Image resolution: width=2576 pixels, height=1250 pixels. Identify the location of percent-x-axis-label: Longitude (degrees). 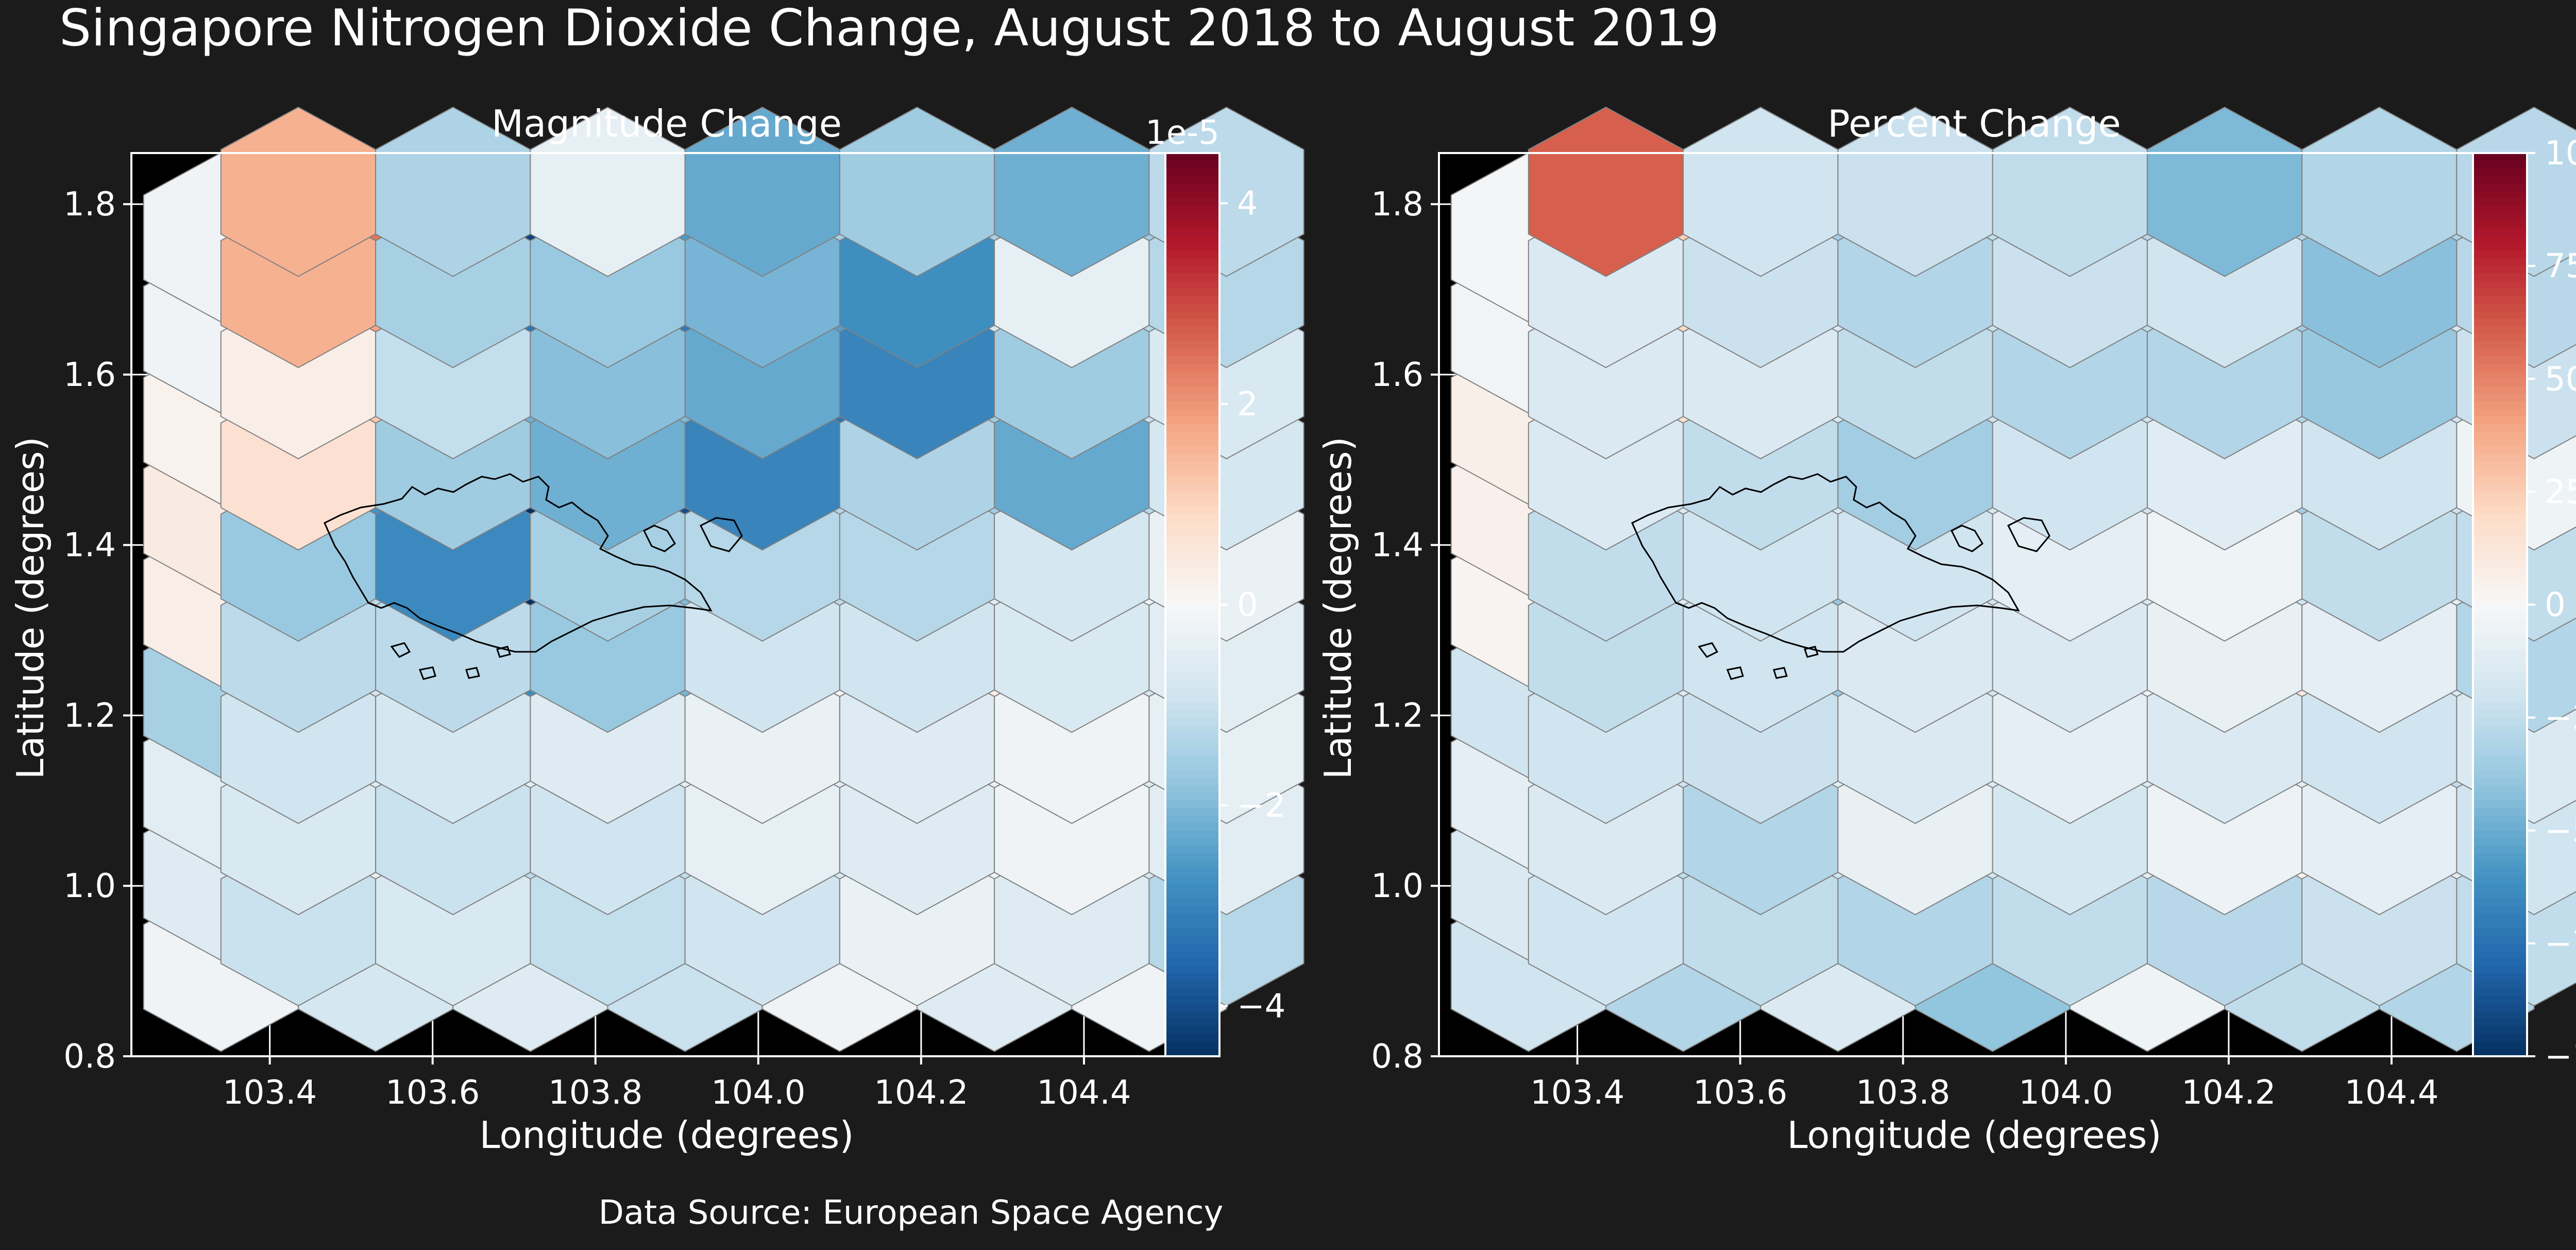
(1974, 1135).